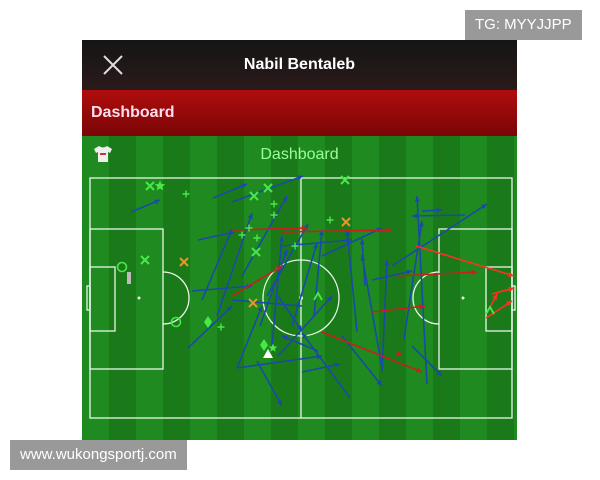  Describe the element at coordinates (523, 25) in the screenshot. I see `watermark-top: TG: MYYJJPP` at that location.